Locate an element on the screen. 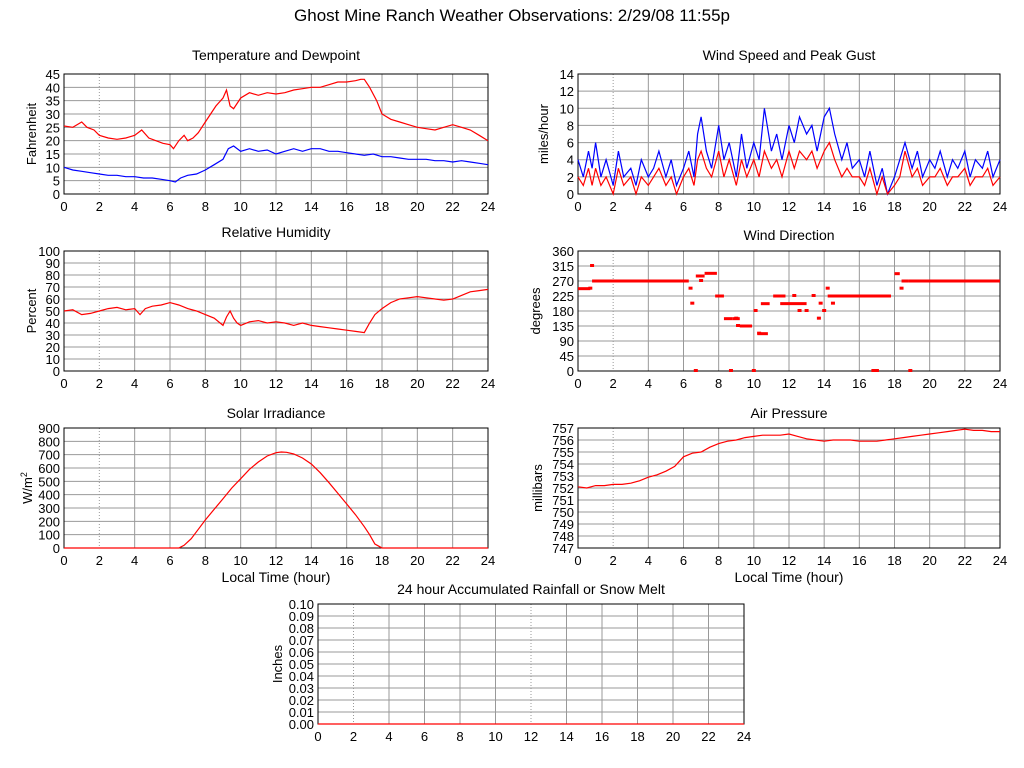  y-tick-label: 747 is located at coordinates (563, 548).